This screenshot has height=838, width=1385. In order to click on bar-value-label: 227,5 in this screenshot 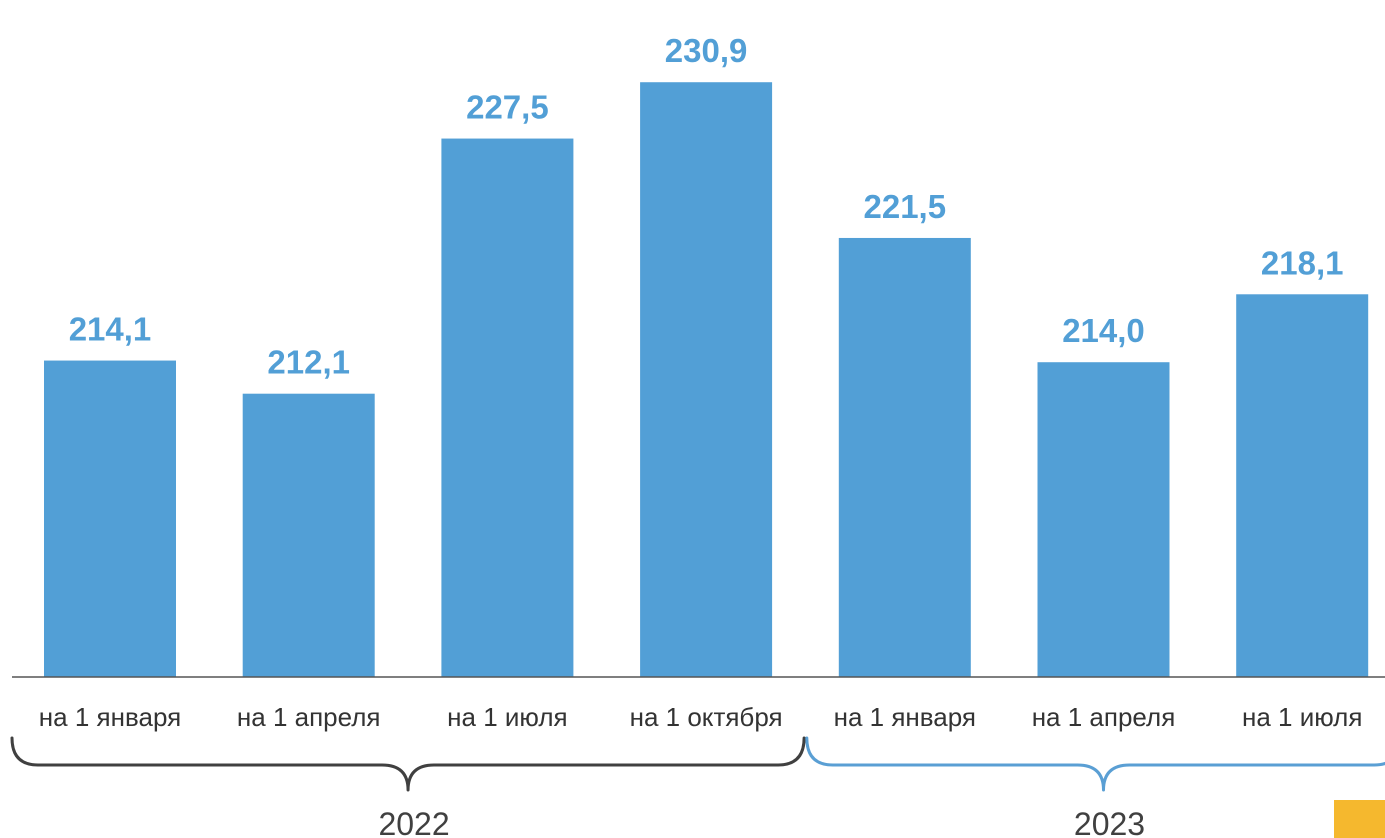, I will do `click(507, 107)`.